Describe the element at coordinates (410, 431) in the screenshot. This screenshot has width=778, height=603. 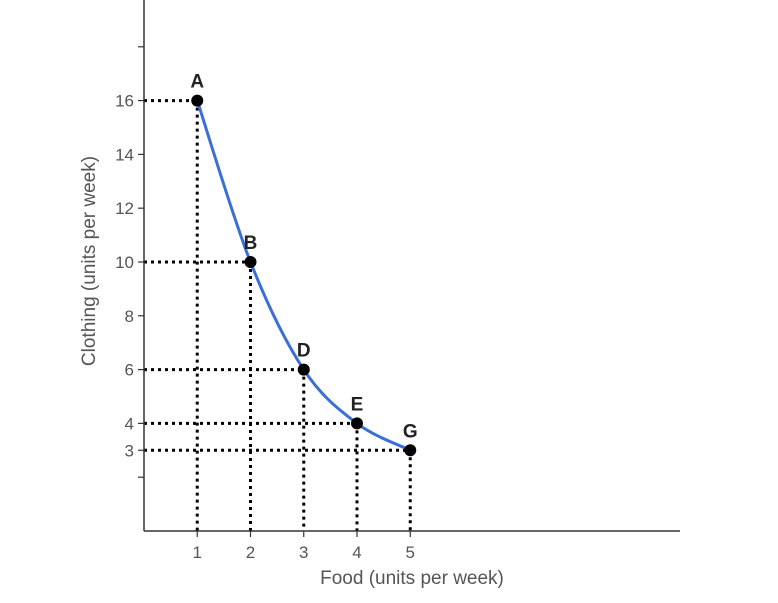
I see `point-label-g: G` at that location.